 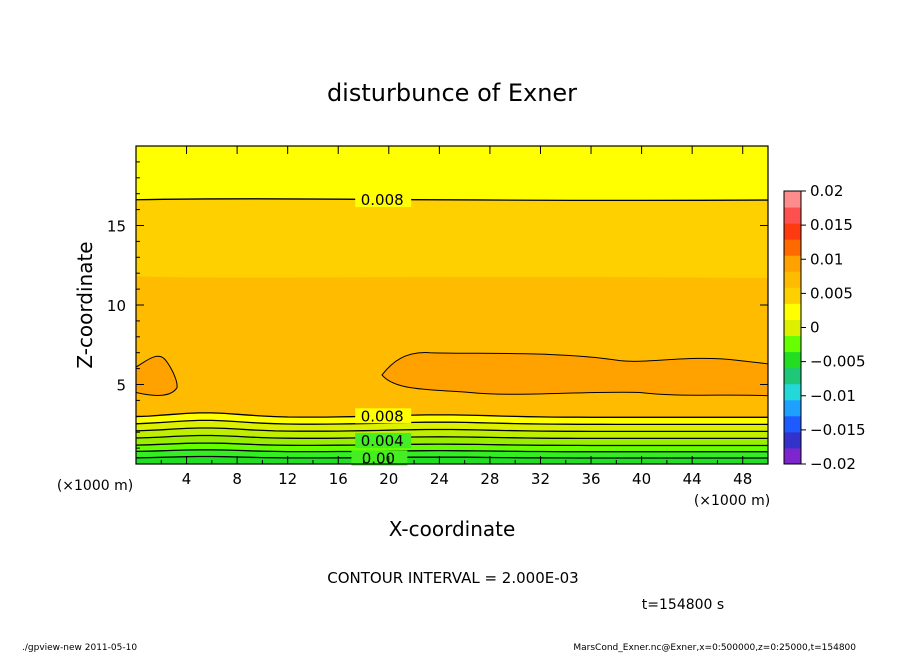 What do you see at coordinates (732, 501) in the screenshot?
I see `x-right-unit: (×1000 m)` at bounding box center [732, 501].